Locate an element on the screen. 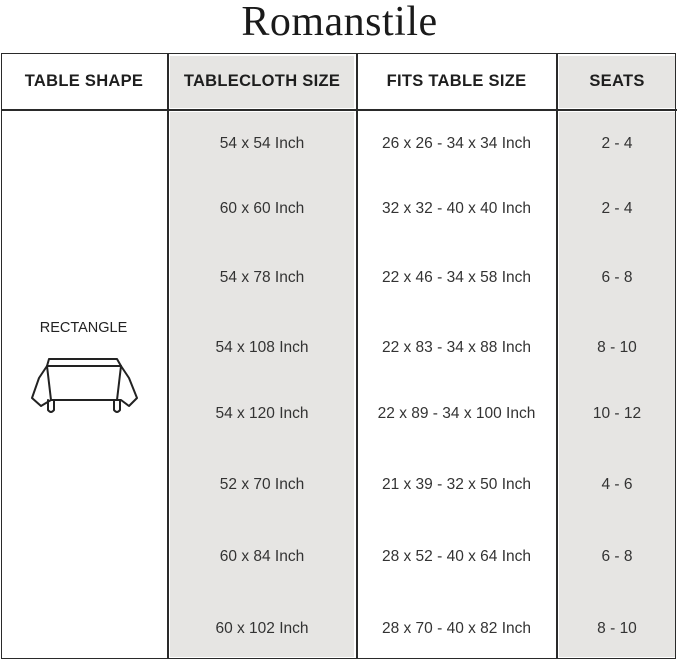  seats-cell: 4 - 6 is located at coordinates (617, 484).